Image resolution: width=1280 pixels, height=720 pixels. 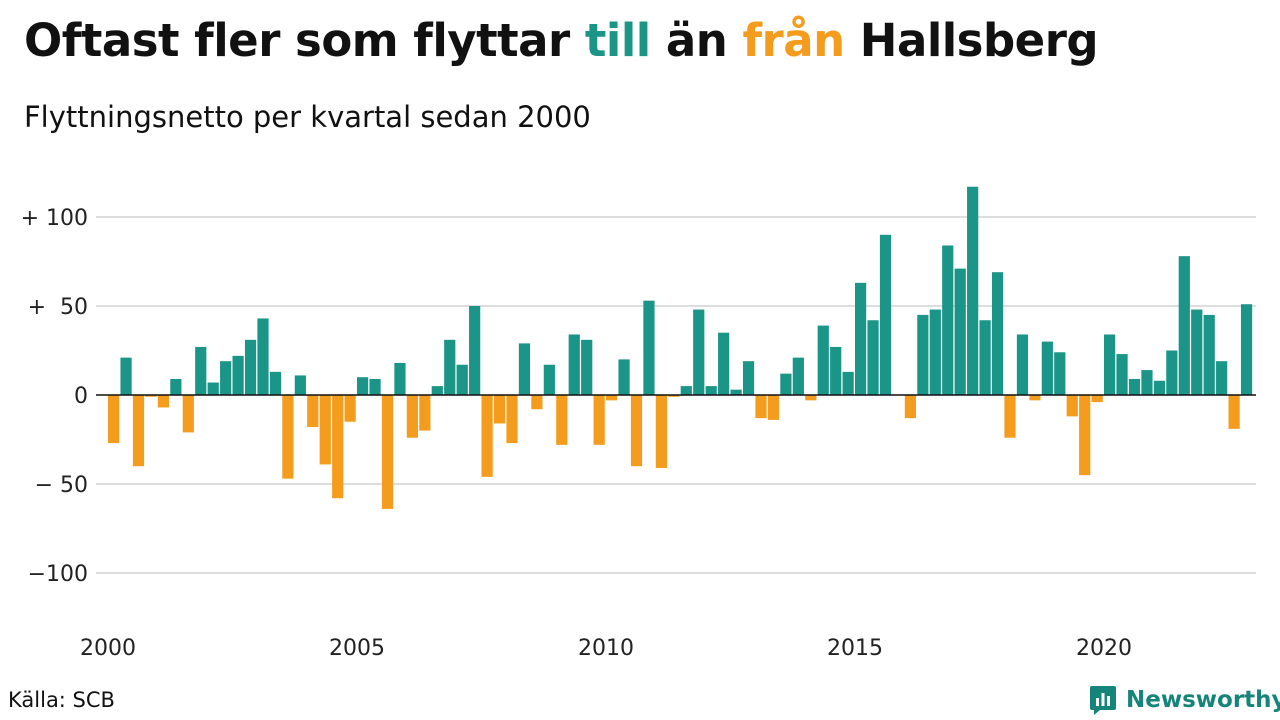 I want to click on bar-q88, so click(x=1197, y=352).